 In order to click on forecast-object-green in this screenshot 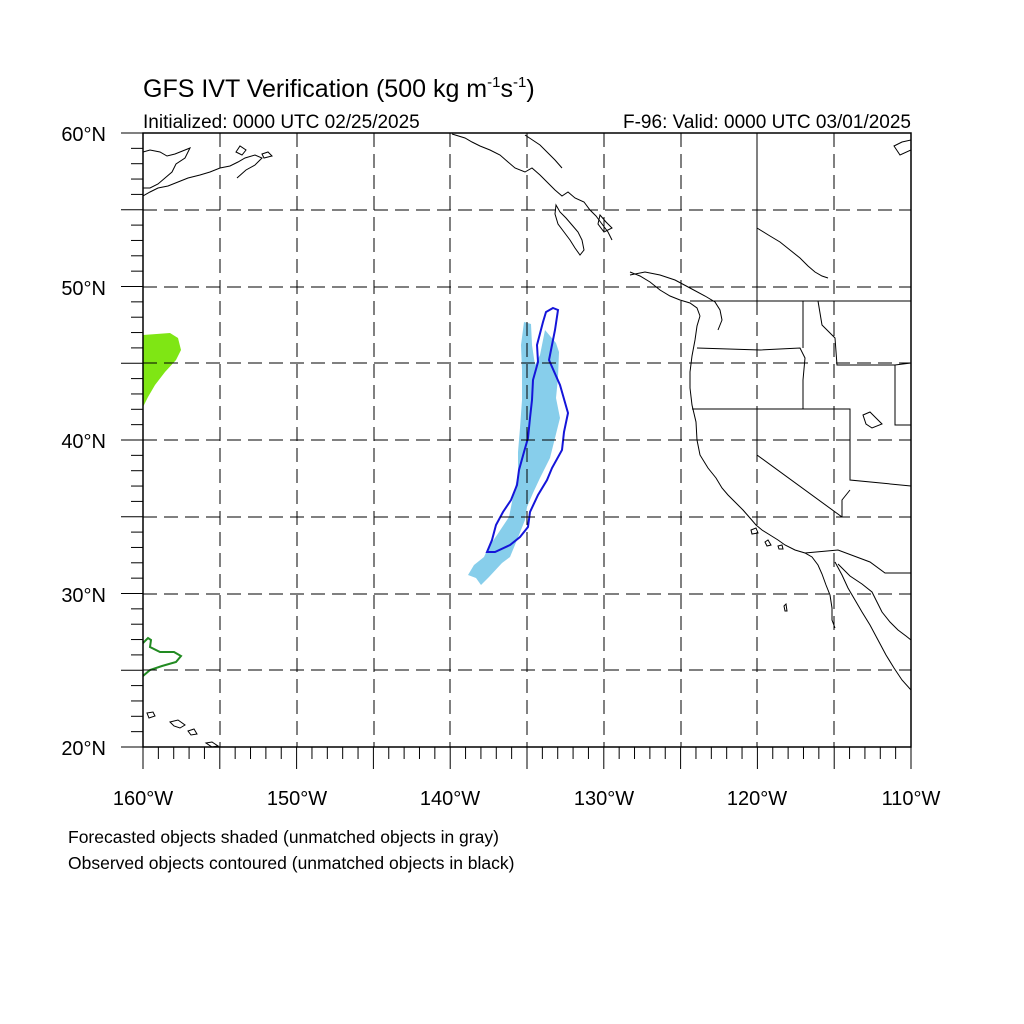, I will do `click(162, 370)`.